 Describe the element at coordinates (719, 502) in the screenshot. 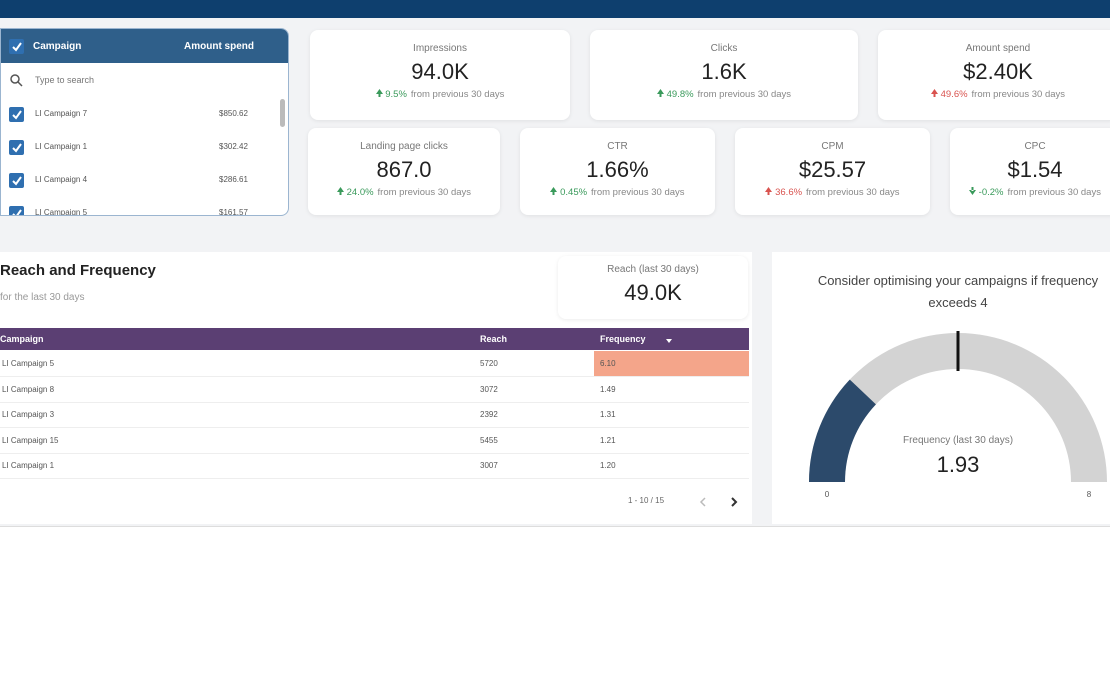

I see `page-nav` at that location.